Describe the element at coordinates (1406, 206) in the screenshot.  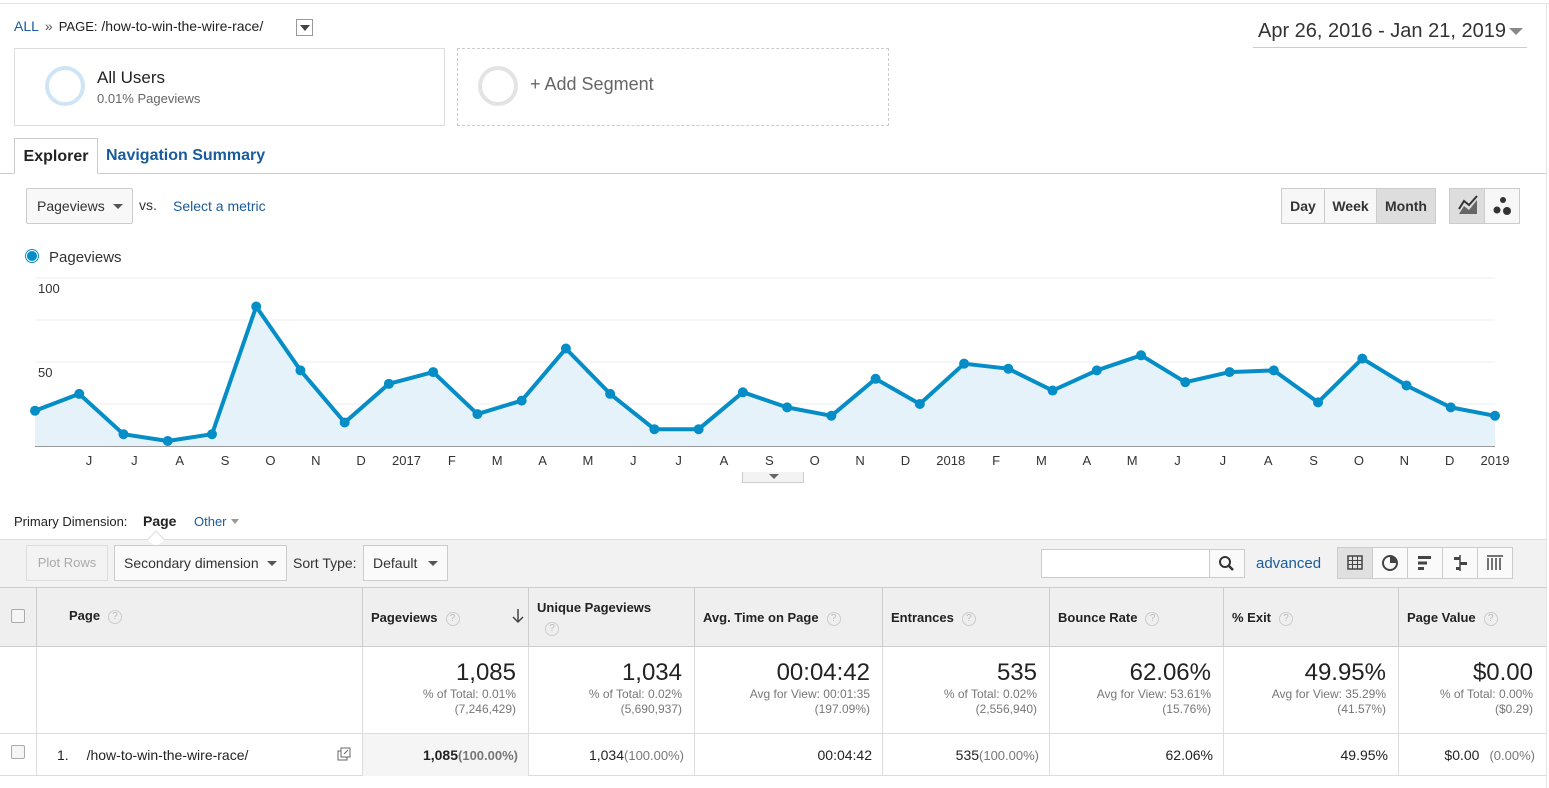
I see `period-month-button: Month` at that location.